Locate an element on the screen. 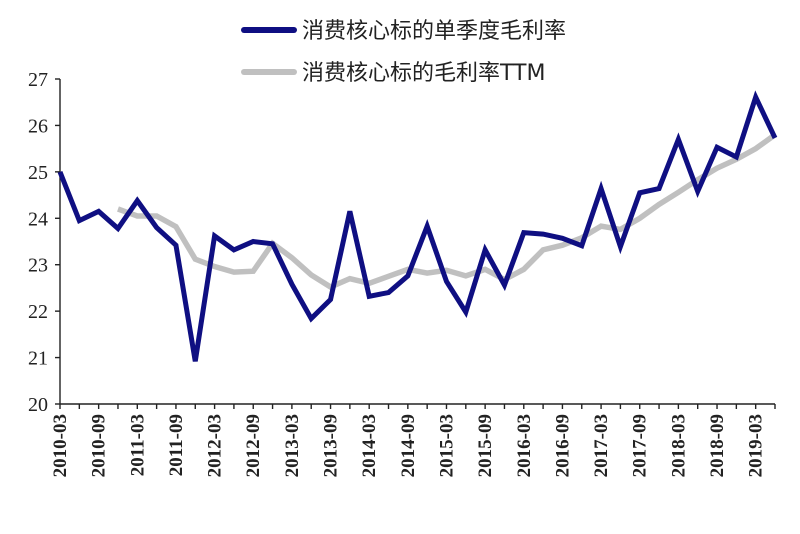 The width and height of the screenshot is (800, 534). y-tick-label: 22 is located at coordinates (38, 312).